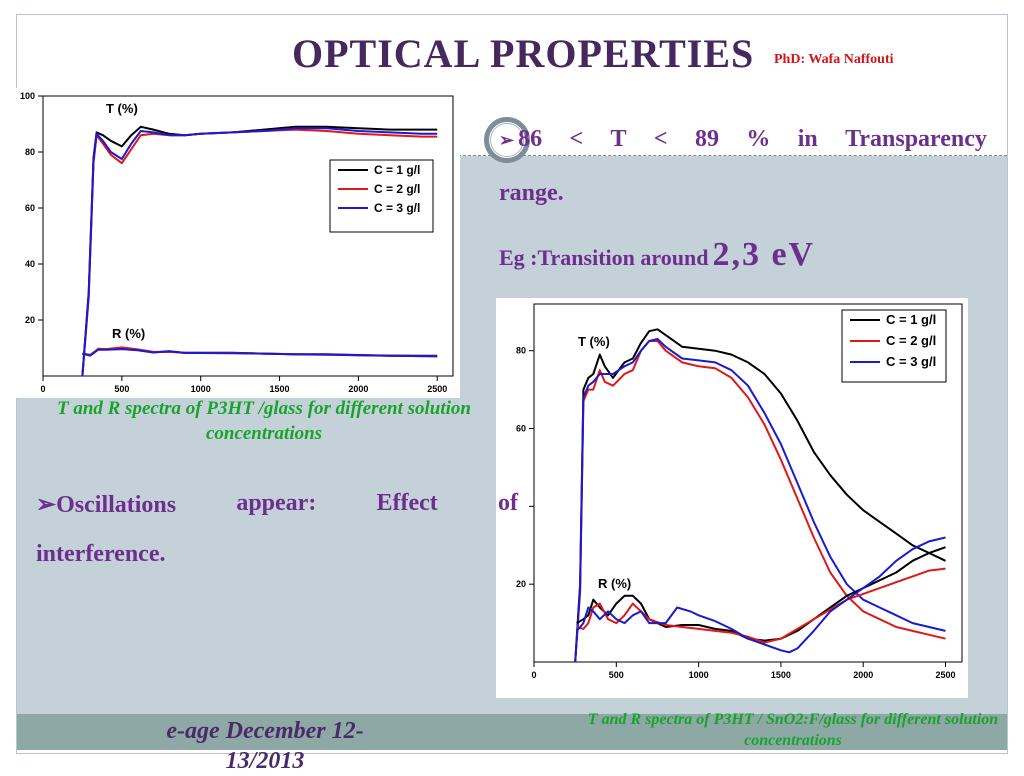 The height and width of the screenshot is (776, 1024). Describe the element at coordinates (101, 554) in the screenshot. I see `bullet-oscillations-end: interference.` at that location.